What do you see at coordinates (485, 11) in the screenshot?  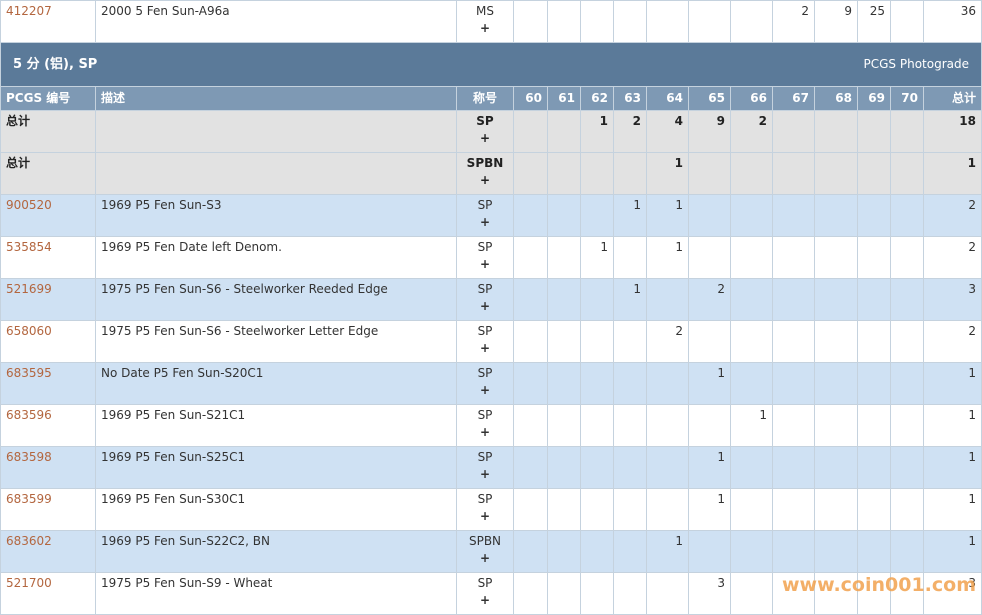 I see `grade: MS` at bounding box center [485, 11].